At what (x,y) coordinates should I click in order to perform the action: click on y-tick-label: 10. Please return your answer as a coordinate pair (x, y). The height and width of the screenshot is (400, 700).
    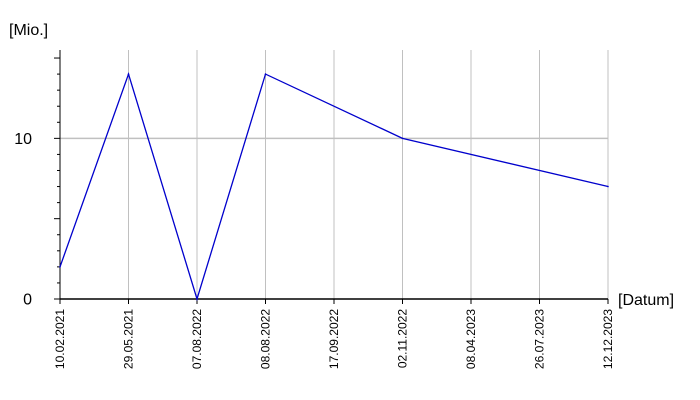
    Looking at the image, I should click on (23, 139).